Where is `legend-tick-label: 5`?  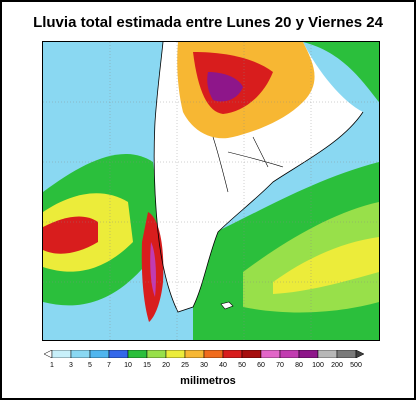
legend-tick-label: 5 is located at coordinates (90, 365).